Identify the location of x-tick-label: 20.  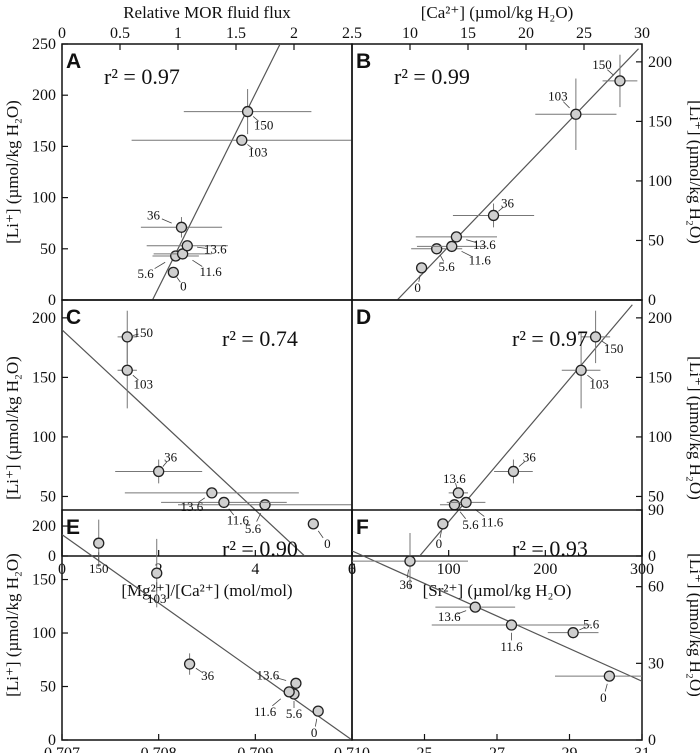
(526, 33).